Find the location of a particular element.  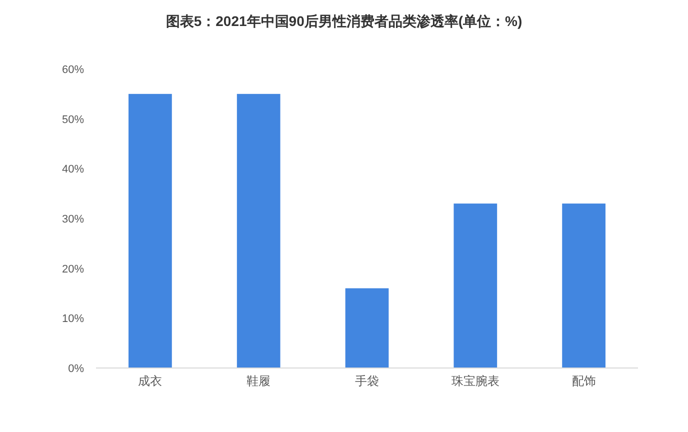

y-tick-label: 0% is located at coordinates (76, 369).